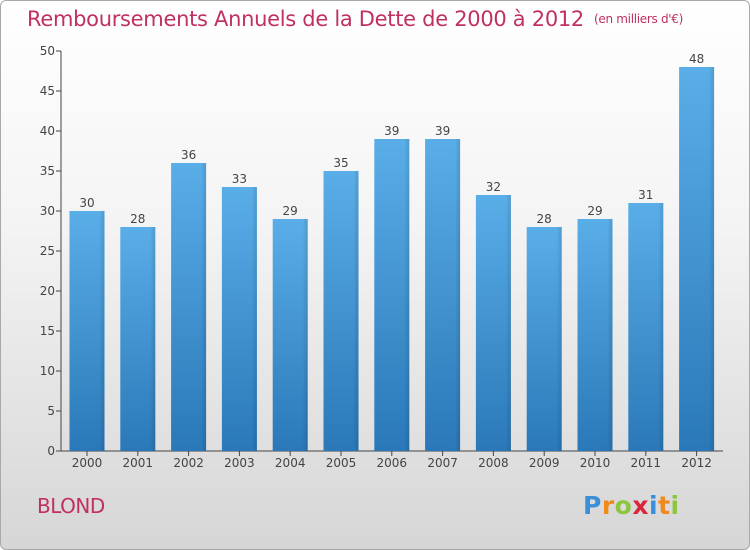 The height and width of the screenshot is (550, 750). Describe the element at coordinates (623, 505) in the screenshot. I see `logo-letter: o` at that location.